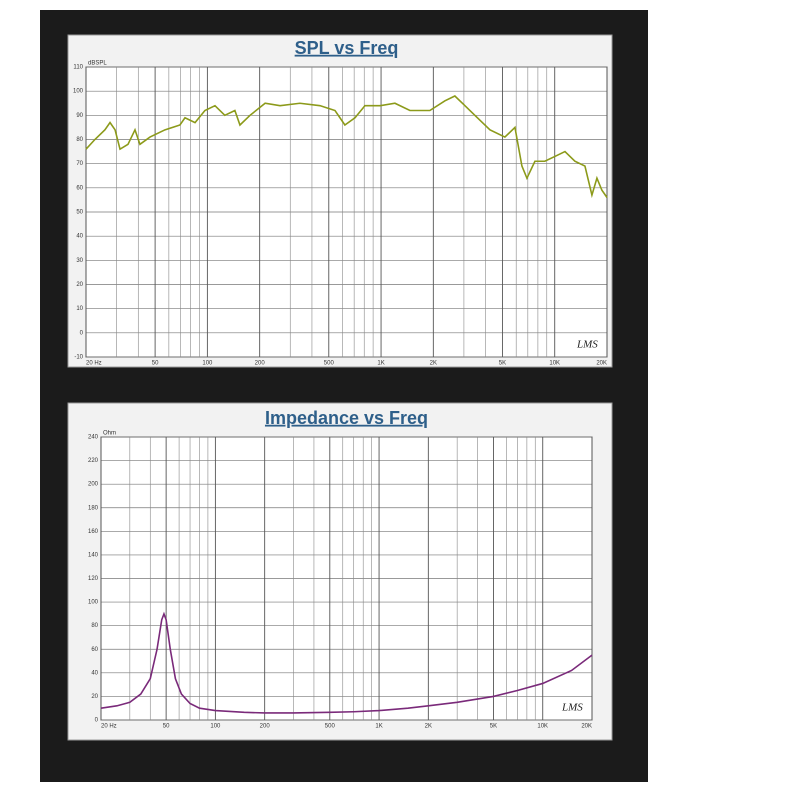 The height and width of the screenshot is (805, 800). I want to click on y-tick-label: 220, so click(93, 461).